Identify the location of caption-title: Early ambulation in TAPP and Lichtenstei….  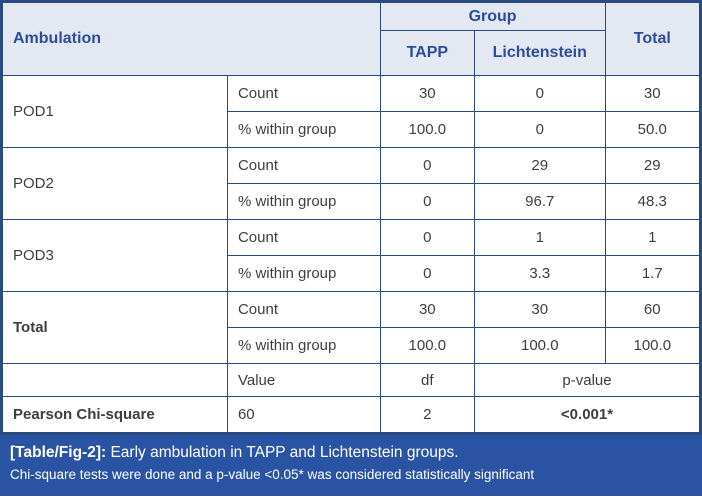
(282, 452).